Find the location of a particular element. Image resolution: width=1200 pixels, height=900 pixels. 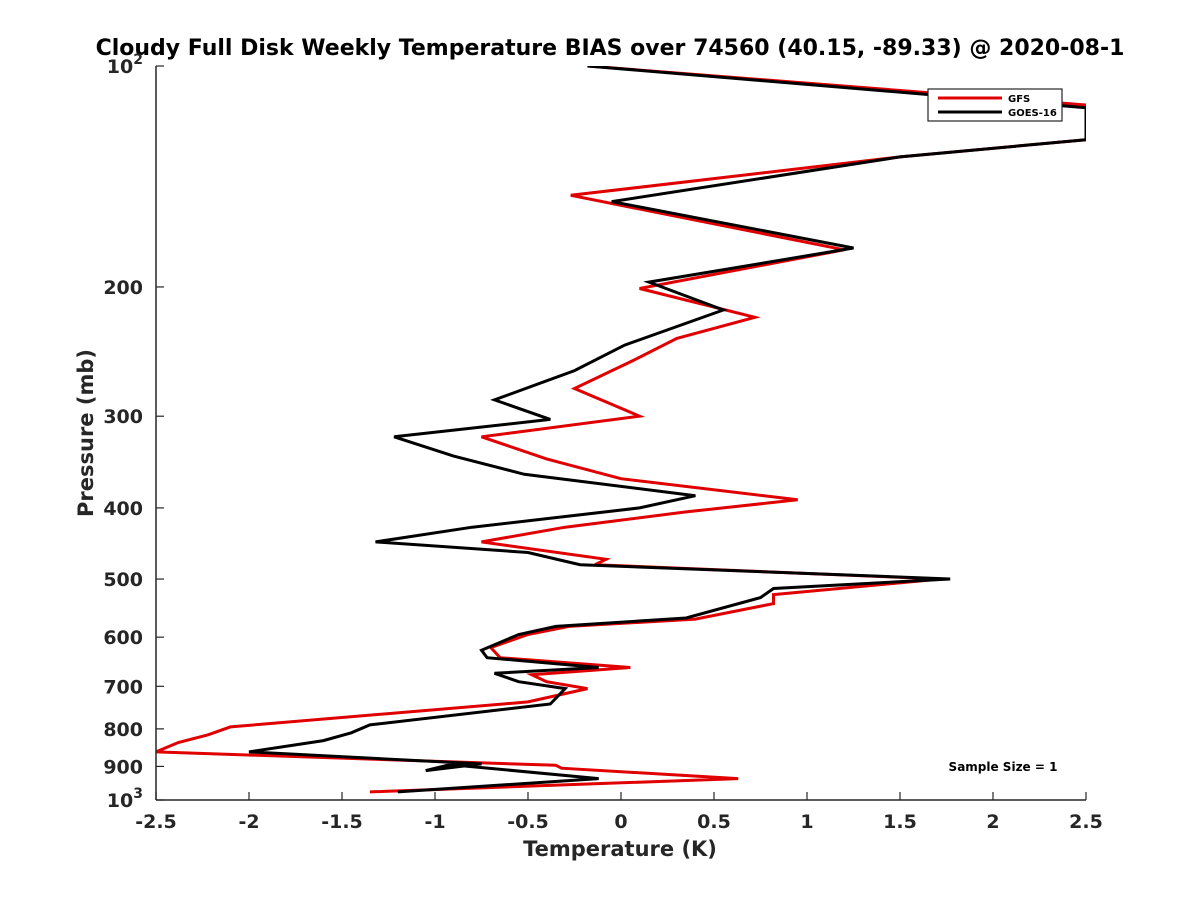

x-tick-label: -2.5 is located at coordinates (156, 822).